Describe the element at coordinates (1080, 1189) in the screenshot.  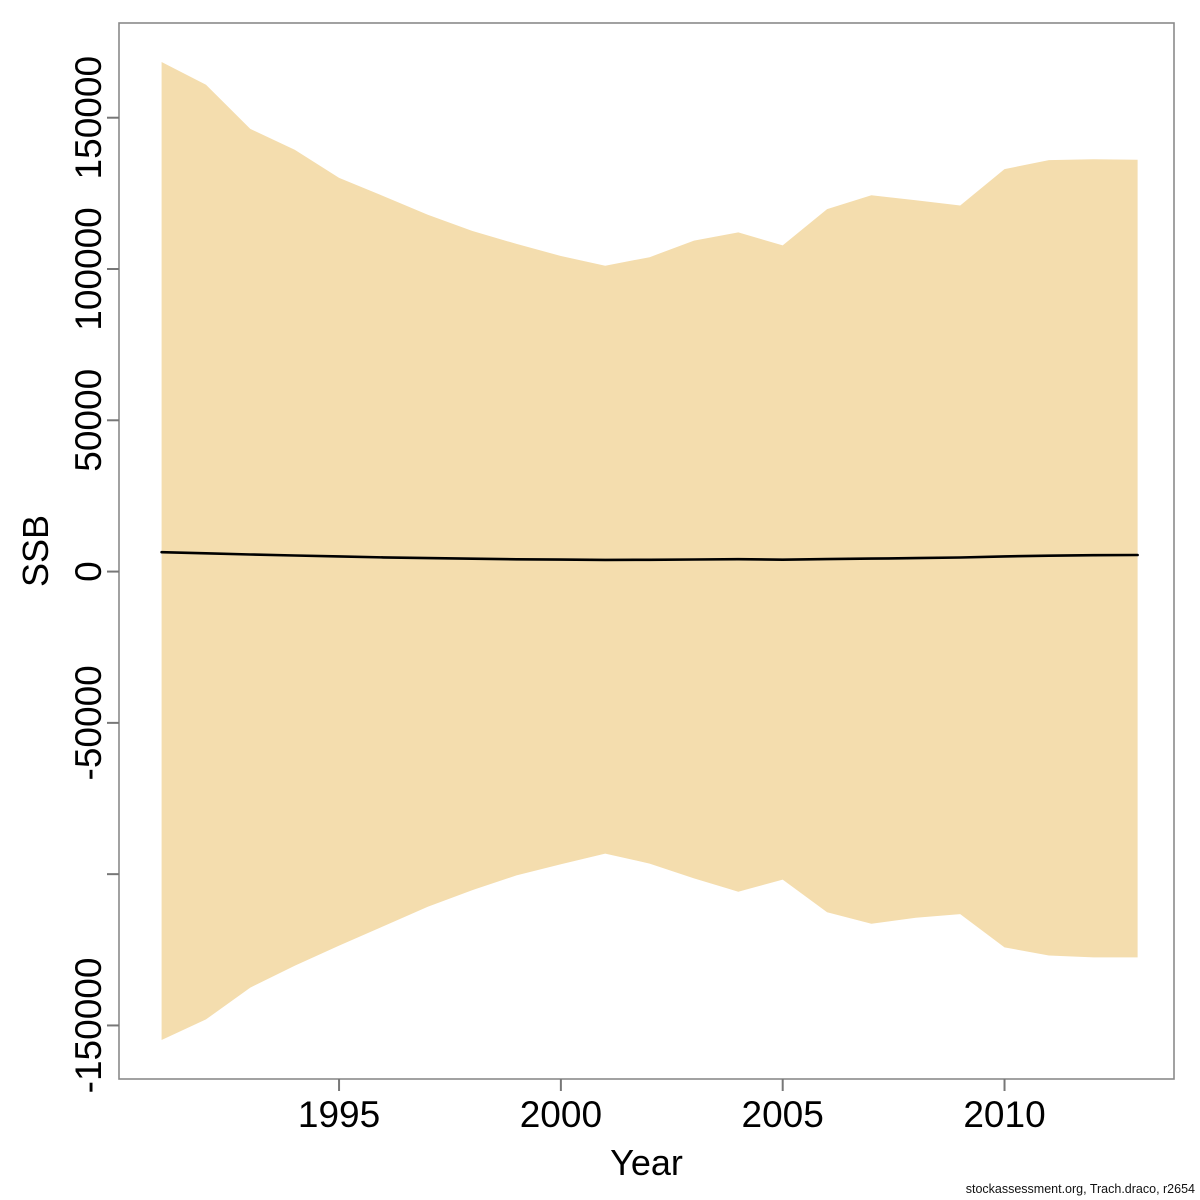
I see `watermark: stockassessment.org, Trach.draco, r2654` at that location.